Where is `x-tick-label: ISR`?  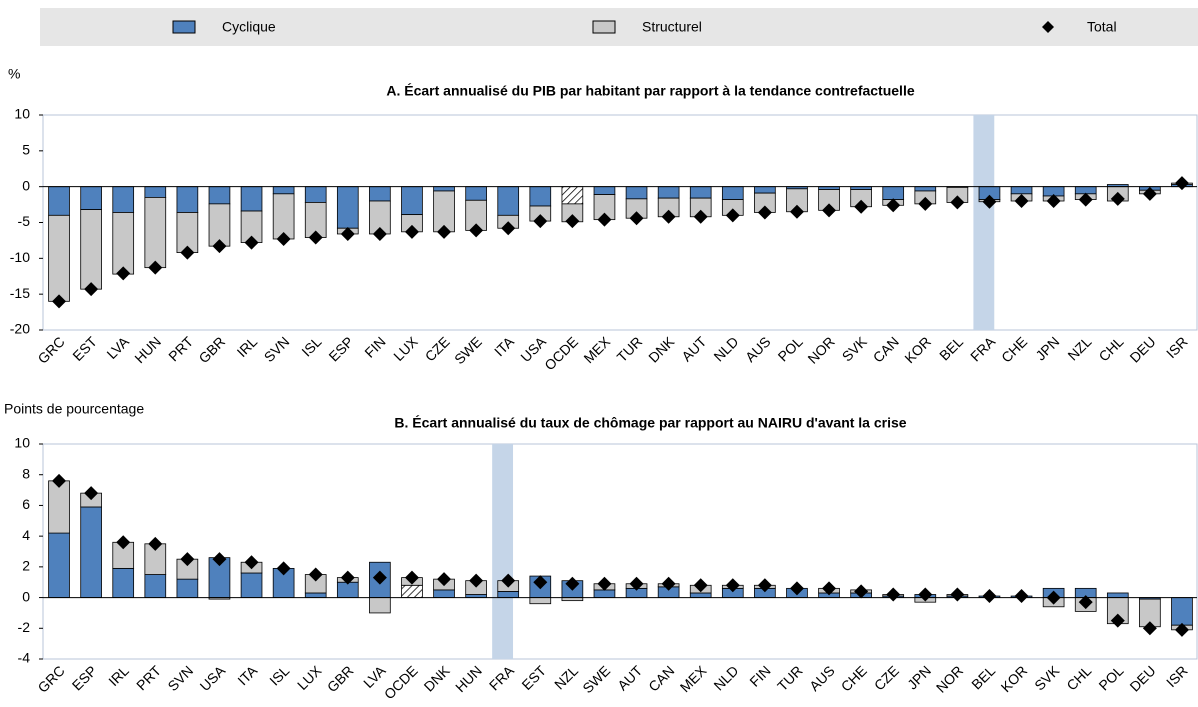
x-tick-label: ISR is located at coordinates (1177, 347).